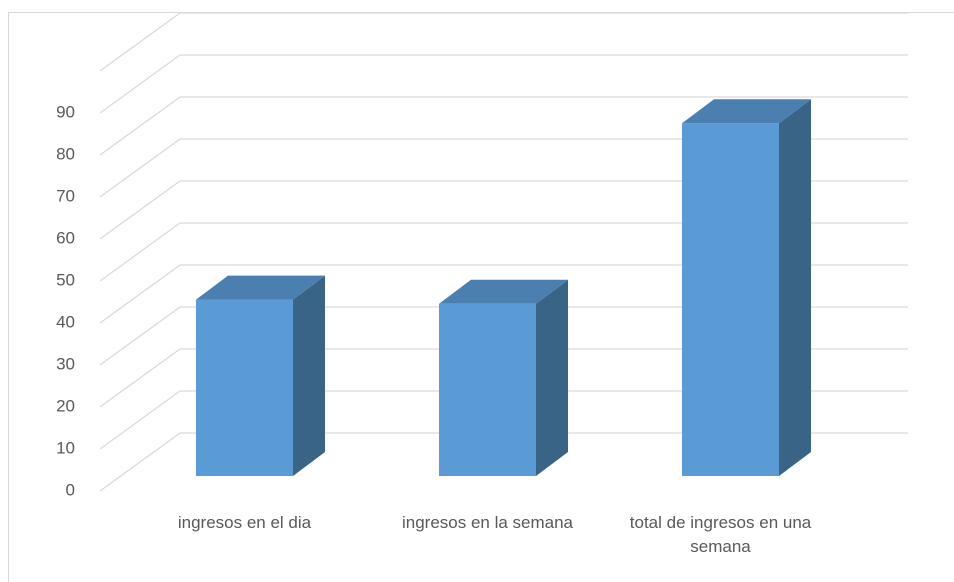 This screenshot has width=954, height=582. What do you see at coordinates (720, 534) in the screenshot?
I see `x-tick-label: total de ingresos en una semana` at bounding box center [720, 534].